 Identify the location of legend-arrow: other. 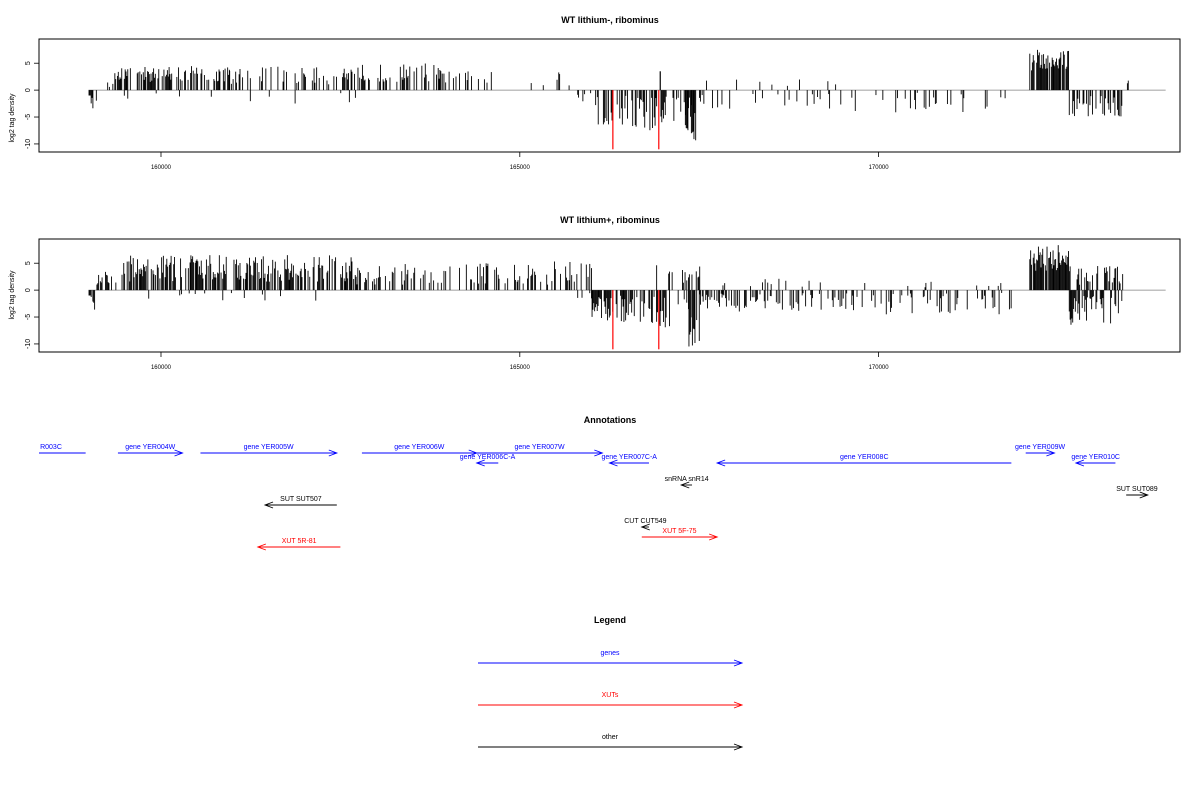
(611, 742).